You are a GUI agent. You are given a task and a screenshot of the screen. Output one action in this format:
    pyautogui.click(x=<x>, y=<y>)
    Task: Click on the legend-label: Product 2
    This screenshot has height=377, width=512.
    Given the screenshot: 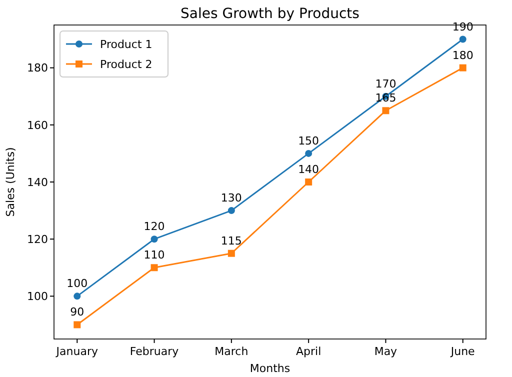 What is the action you would take?
    pyautogui.click(x=126, y=64)
    